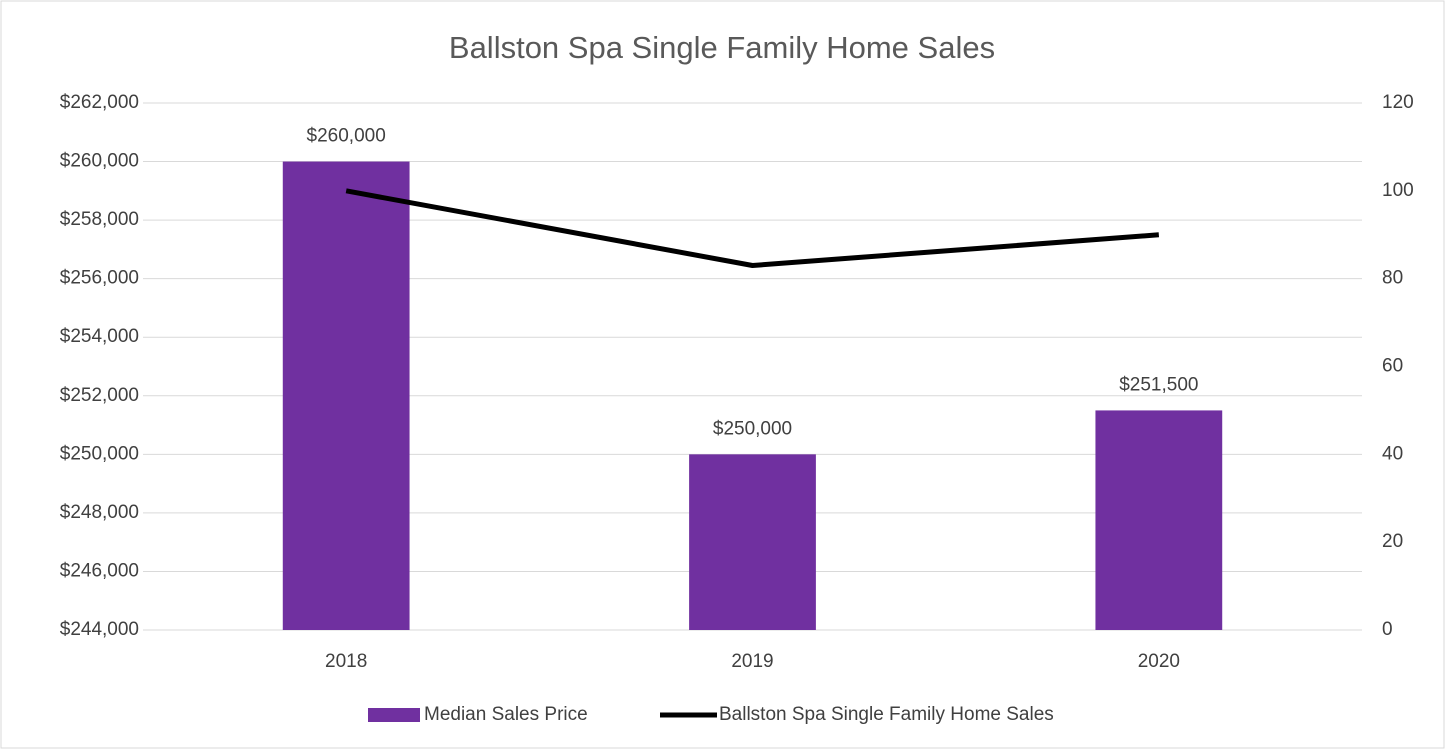  Describe the element at coordinates (99, 102) in the screenshot. I see `y-tick-label: $262,000` at that location.